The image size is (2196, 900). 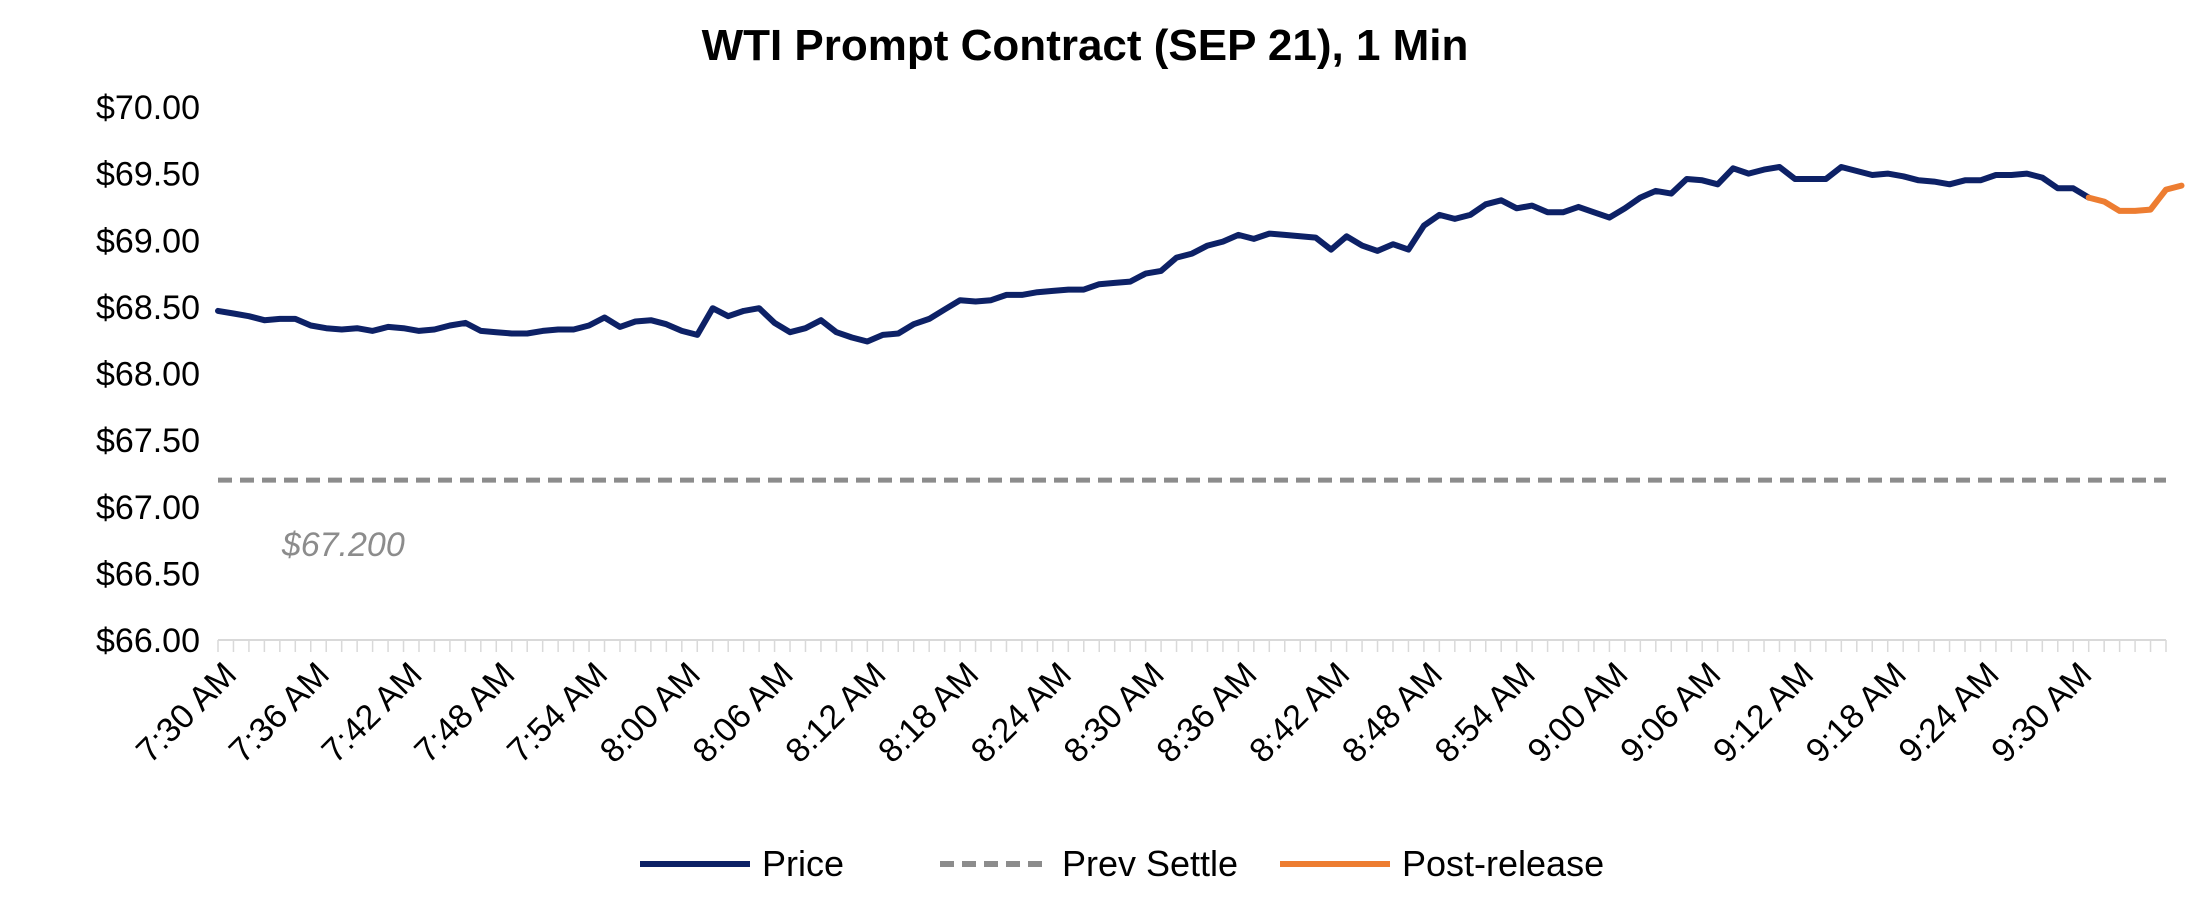 What do you see at coordinates (1577, 712) in the screenshot?
I see `x-tick-label: 9:00 AM` at bounding box center [1577, 712].